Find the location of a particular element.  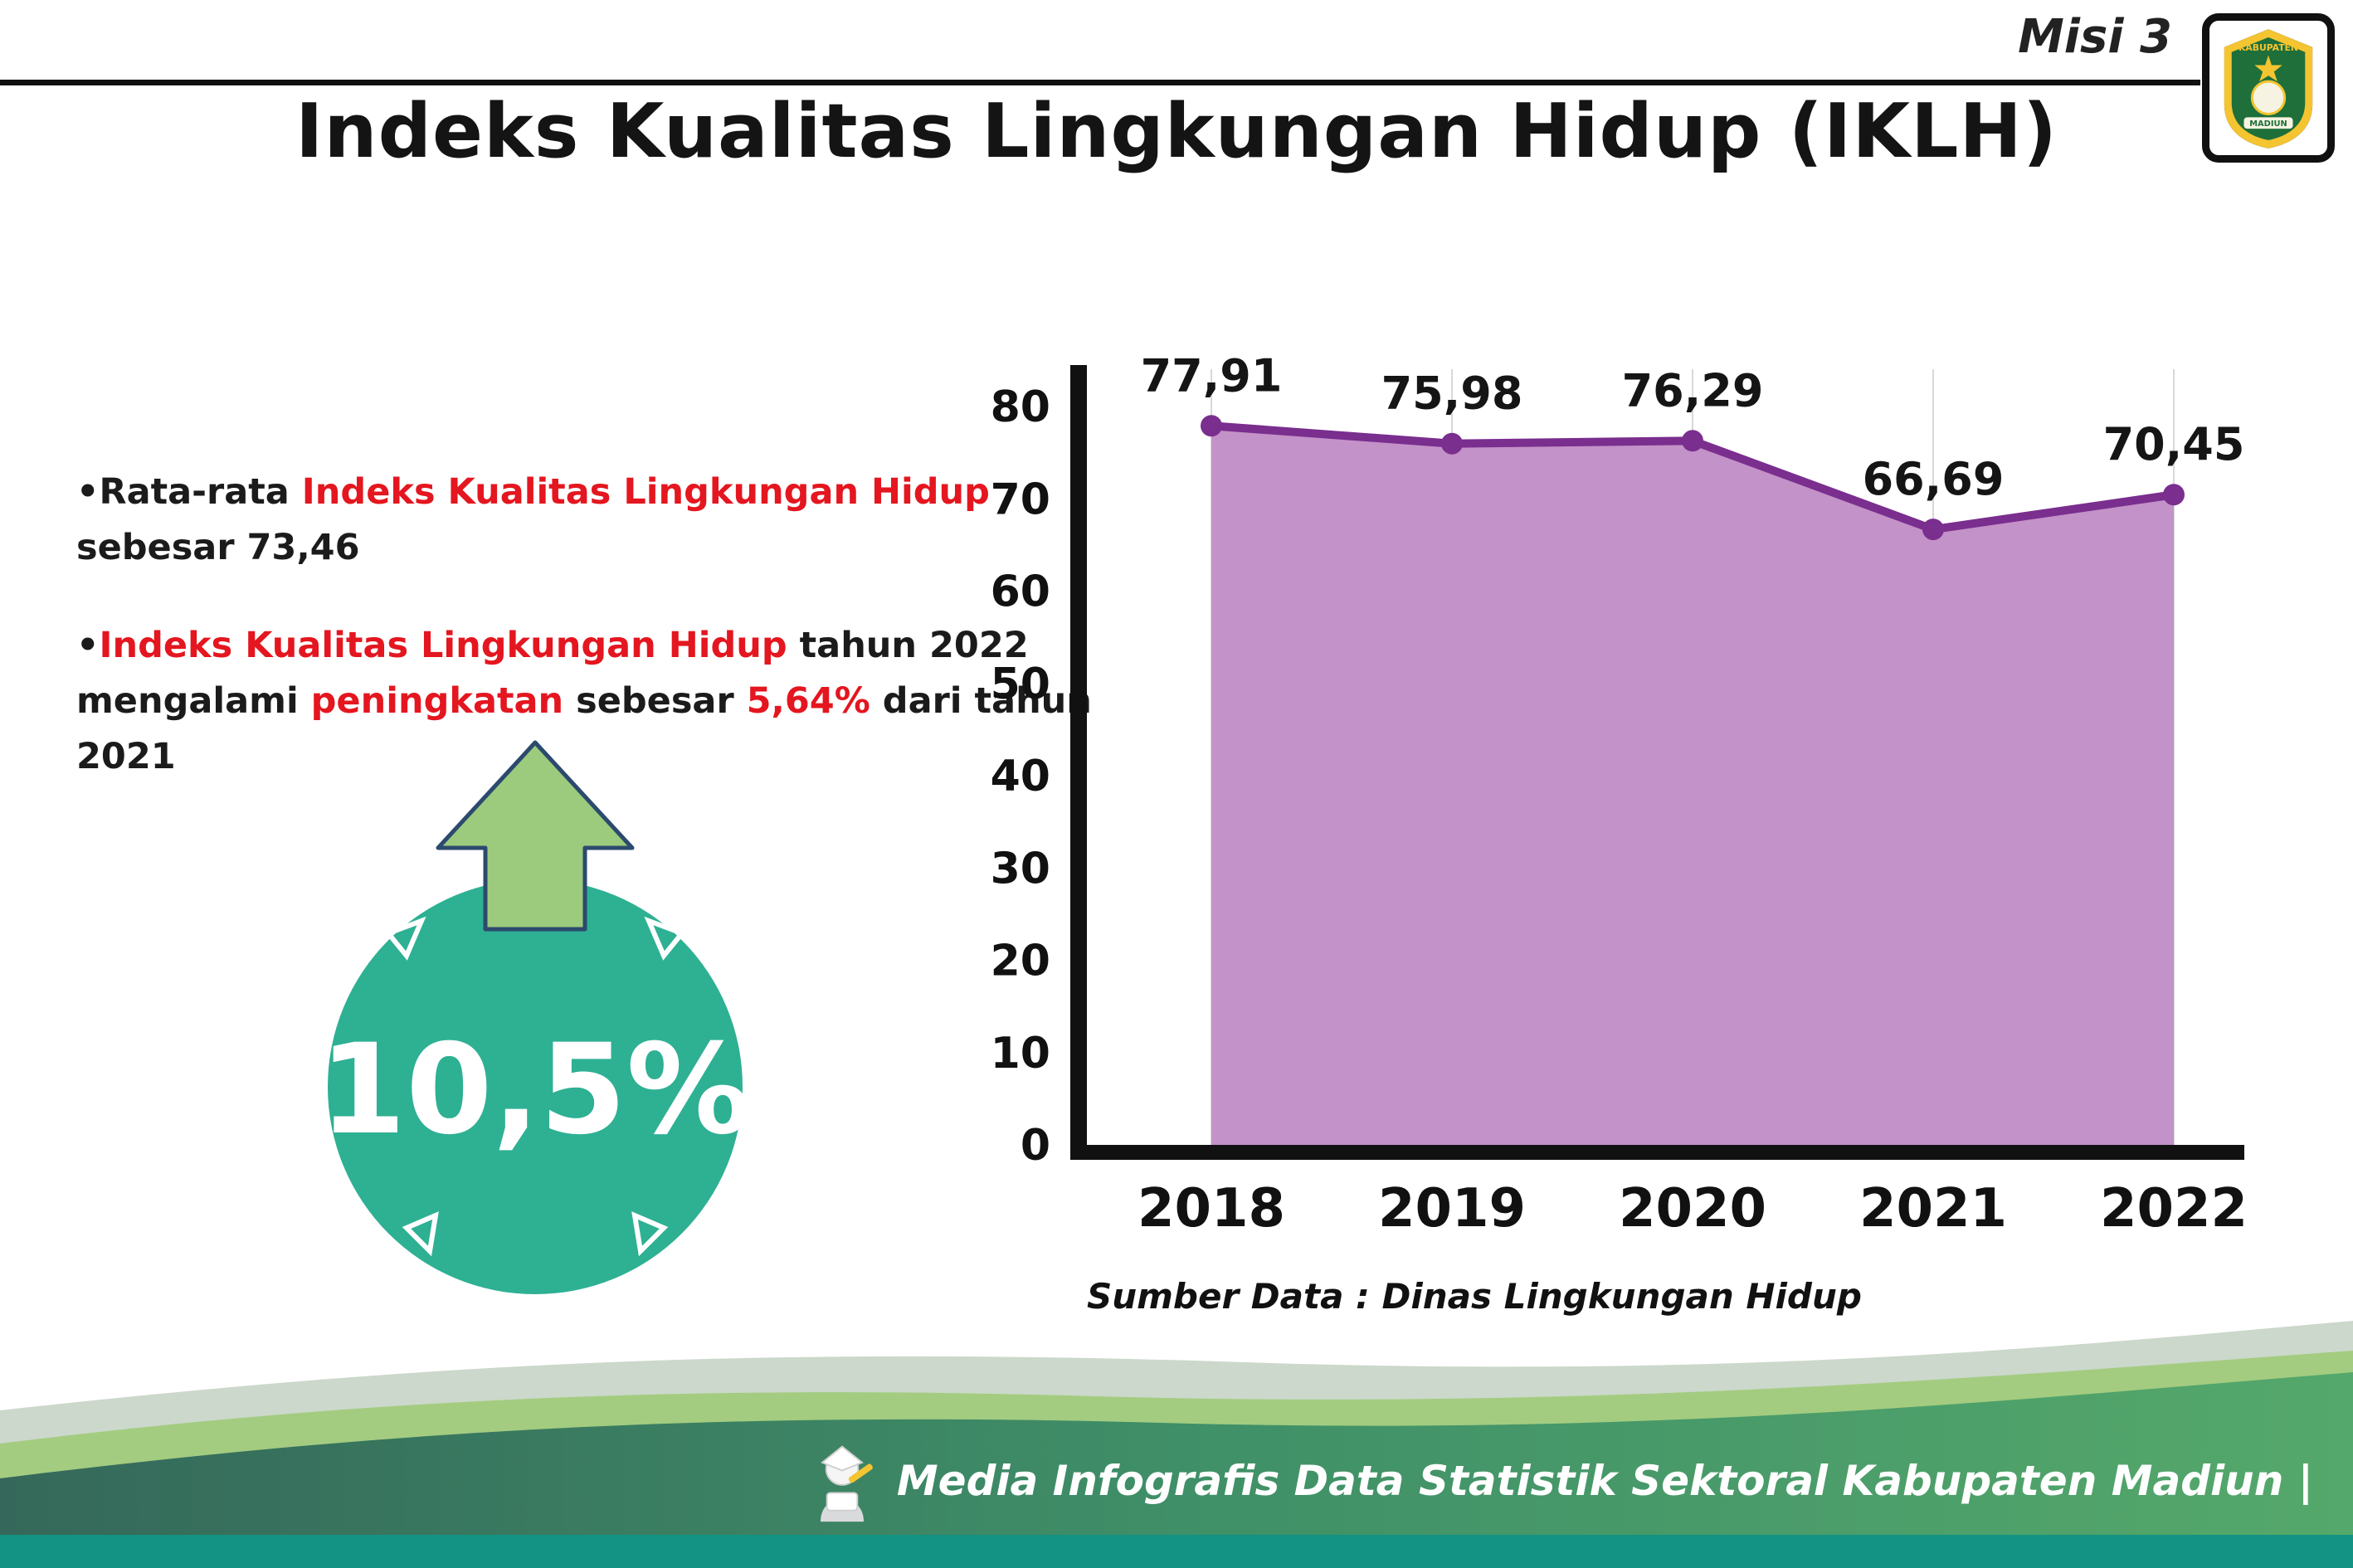

text-segment: • is located at coordinates (88, 646).